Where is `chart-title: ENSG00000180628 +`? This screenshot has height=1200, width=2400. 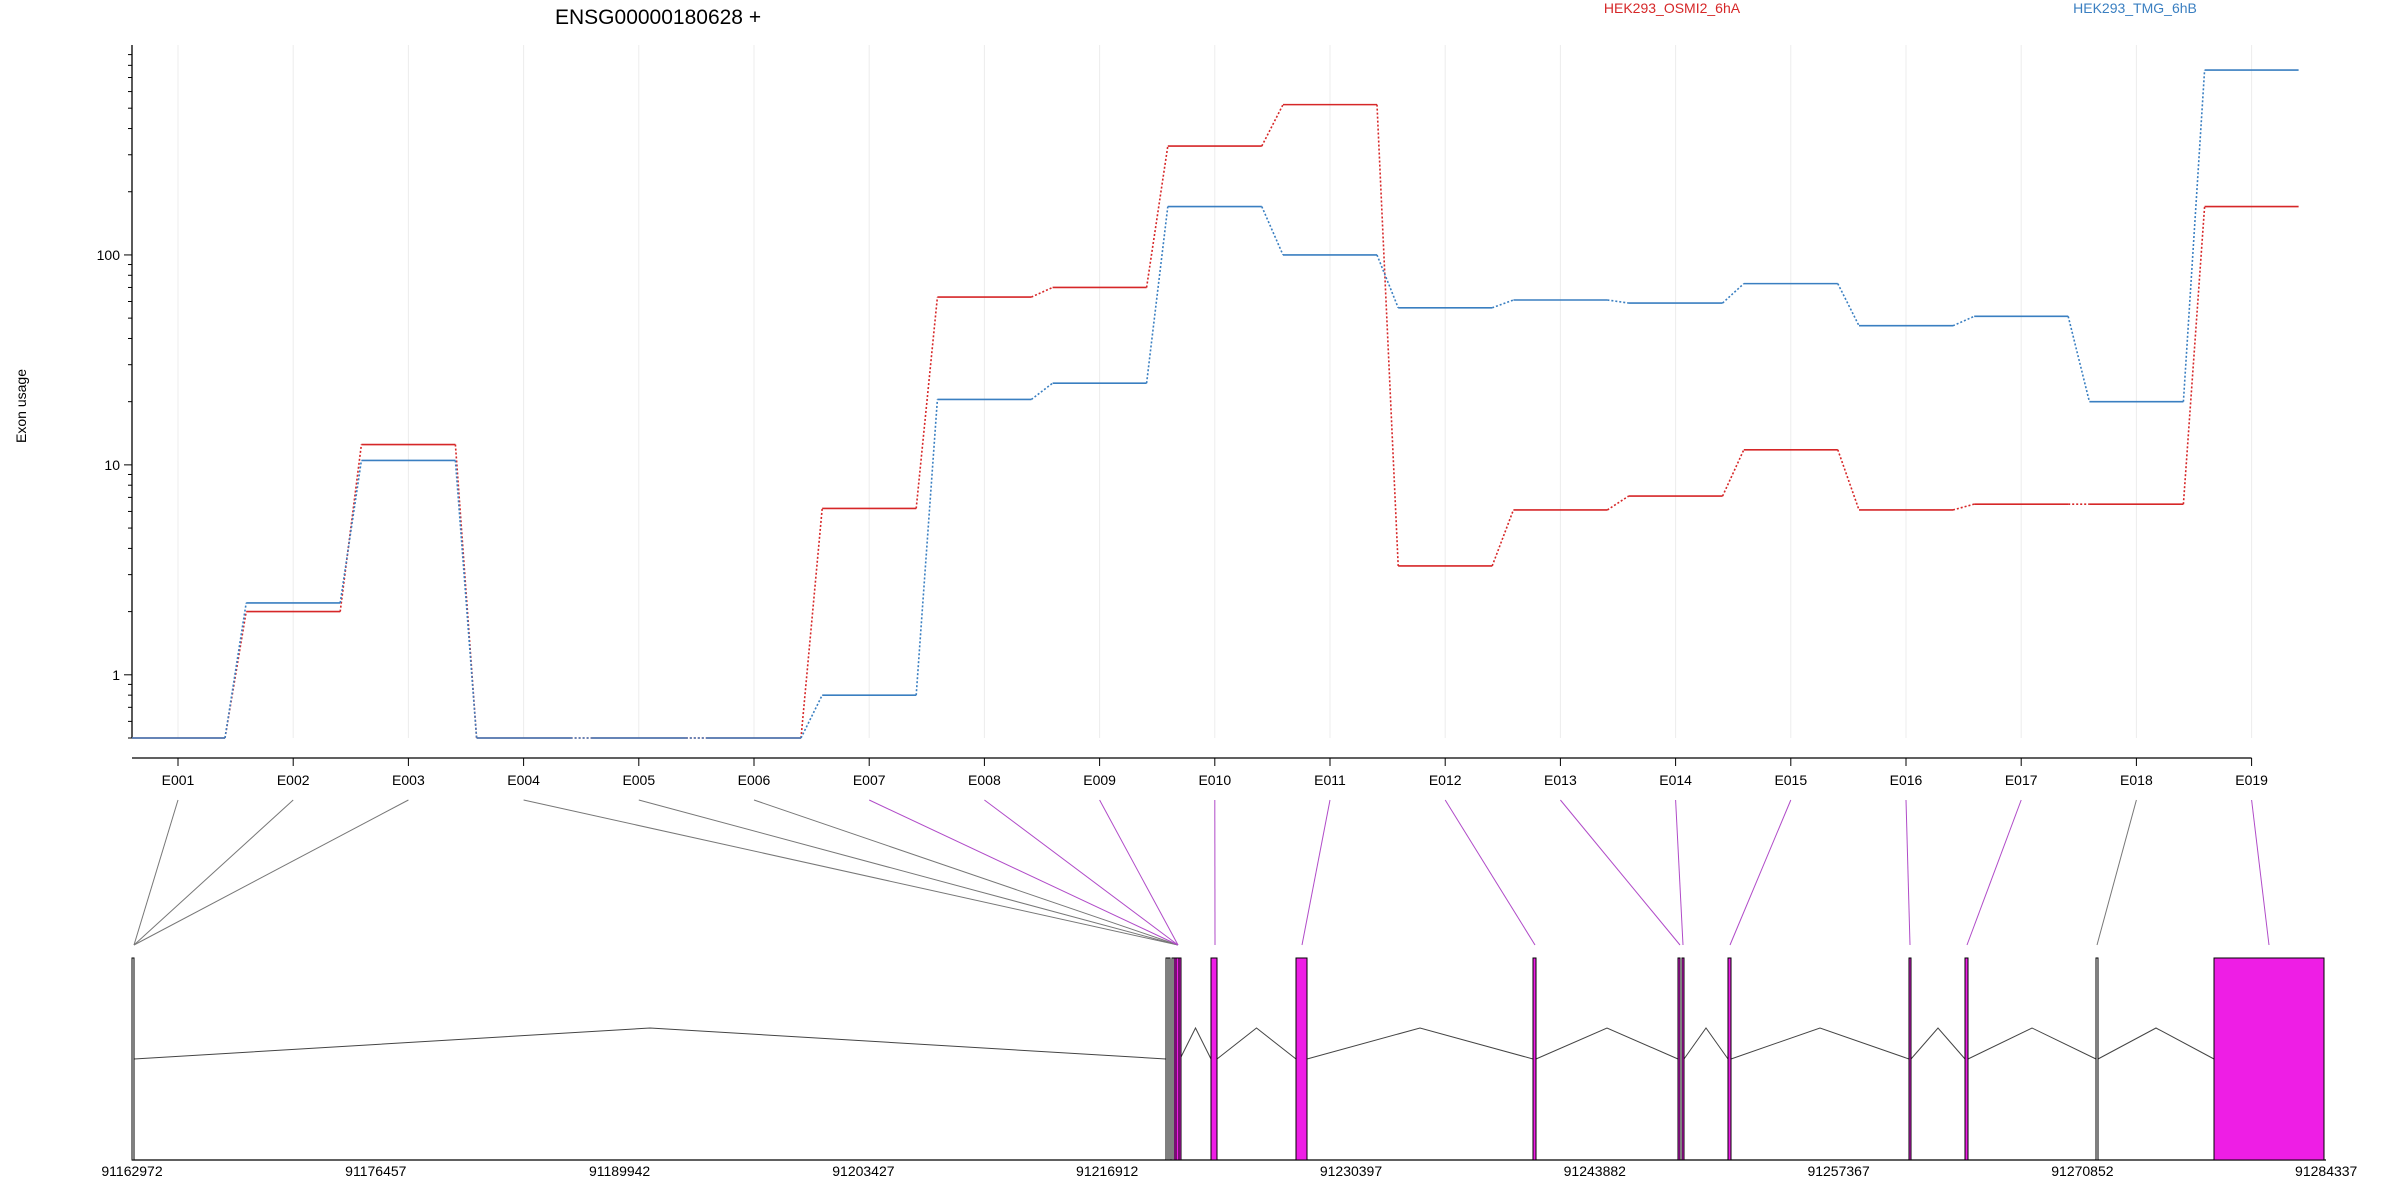 chart-title: ENSG00000180628 + is located at coordinates (658, 17).